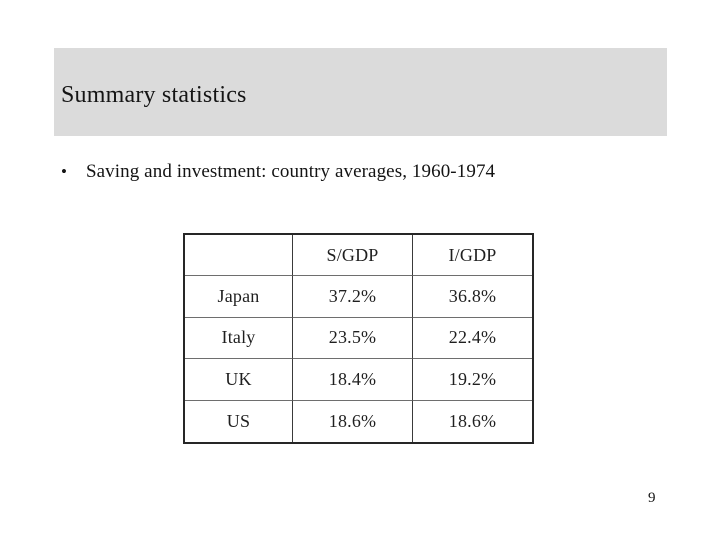 The height and width of the screenshot is (540, 720). I want to click on table-cell-japan-igdp: 36.8%, so click(472, 297).